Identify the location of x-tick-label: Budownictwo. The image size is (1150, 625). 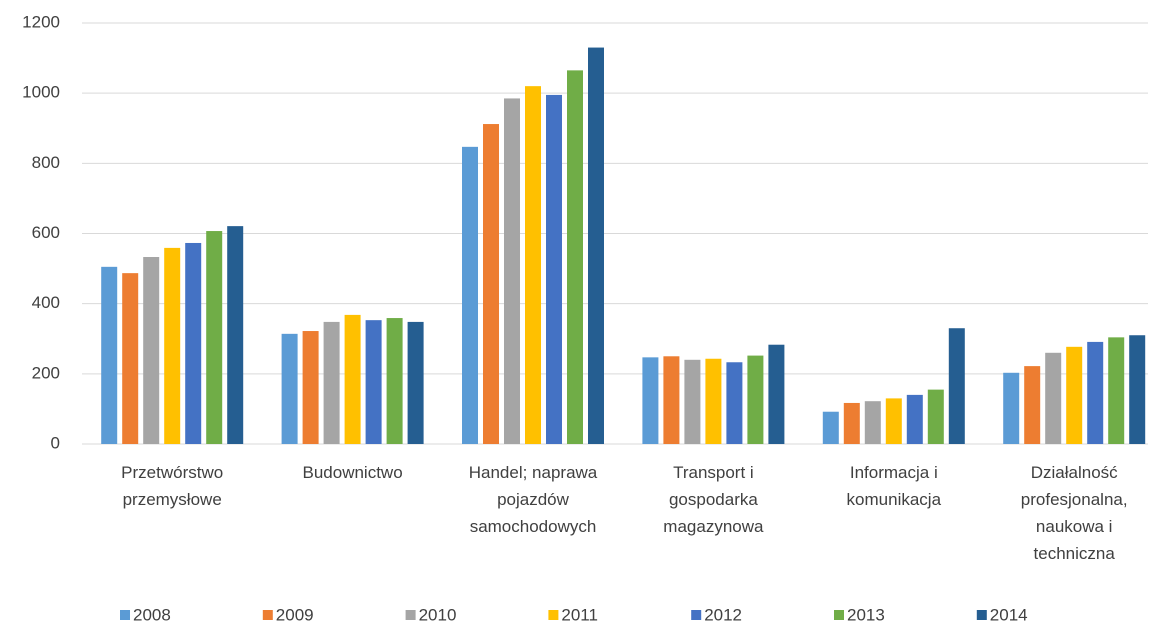
(352, 472).